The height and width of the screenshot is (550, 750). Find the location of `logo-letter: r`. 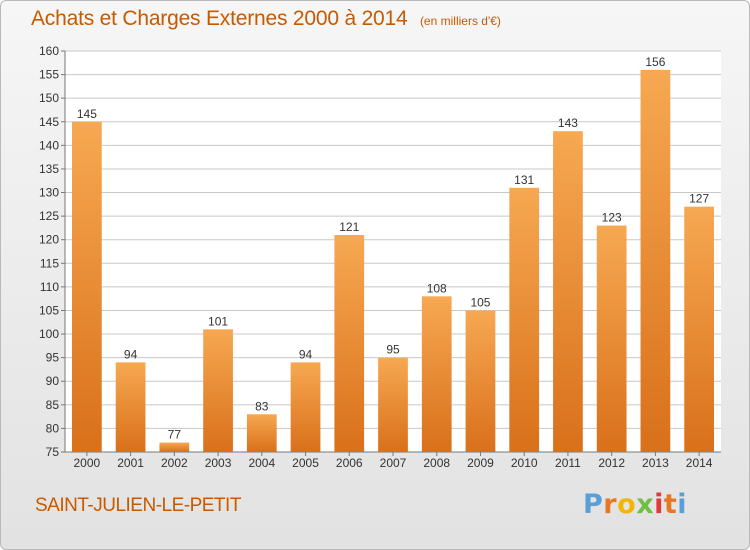

logo-letter: r is located at coordinates (610, 504).